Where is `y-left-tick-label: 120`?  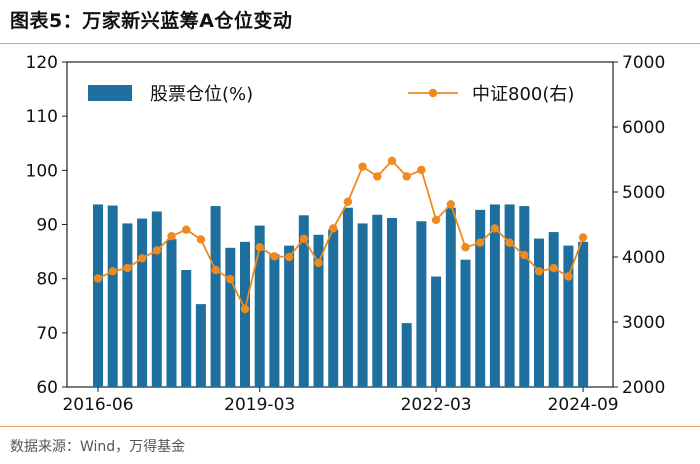 y-left-tick-label: 120 is located at coordinates (42, 63).